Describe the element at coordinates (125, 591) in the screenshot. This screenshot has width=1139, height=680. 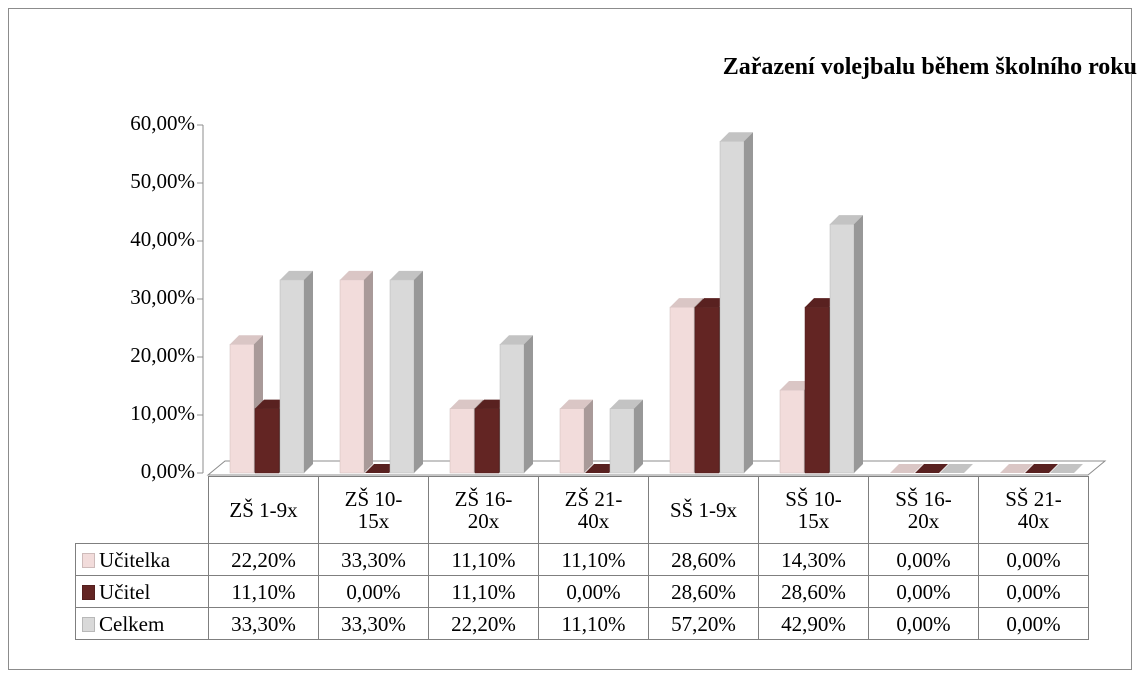
I see `legend-label: Učitel` at that location.